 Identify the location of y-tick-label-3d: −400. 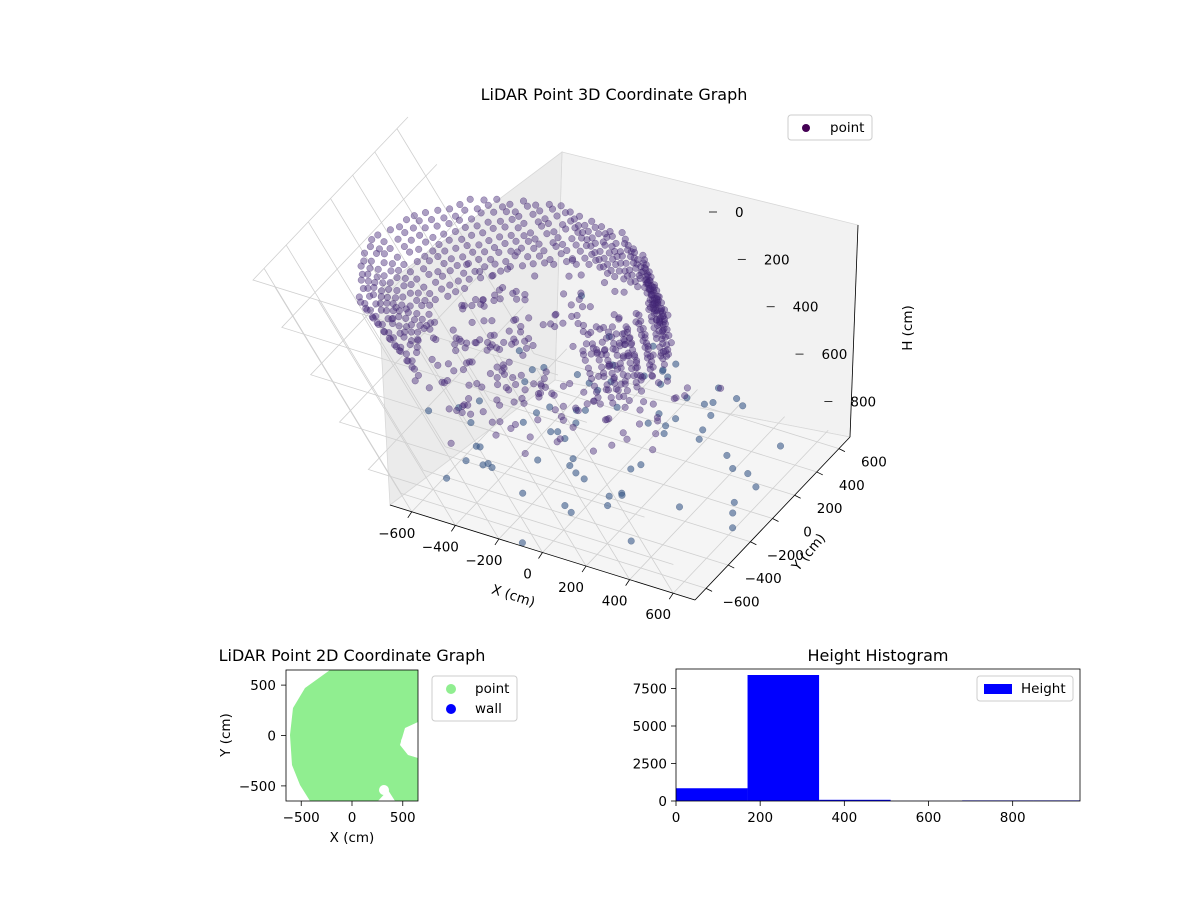
(763, 579).